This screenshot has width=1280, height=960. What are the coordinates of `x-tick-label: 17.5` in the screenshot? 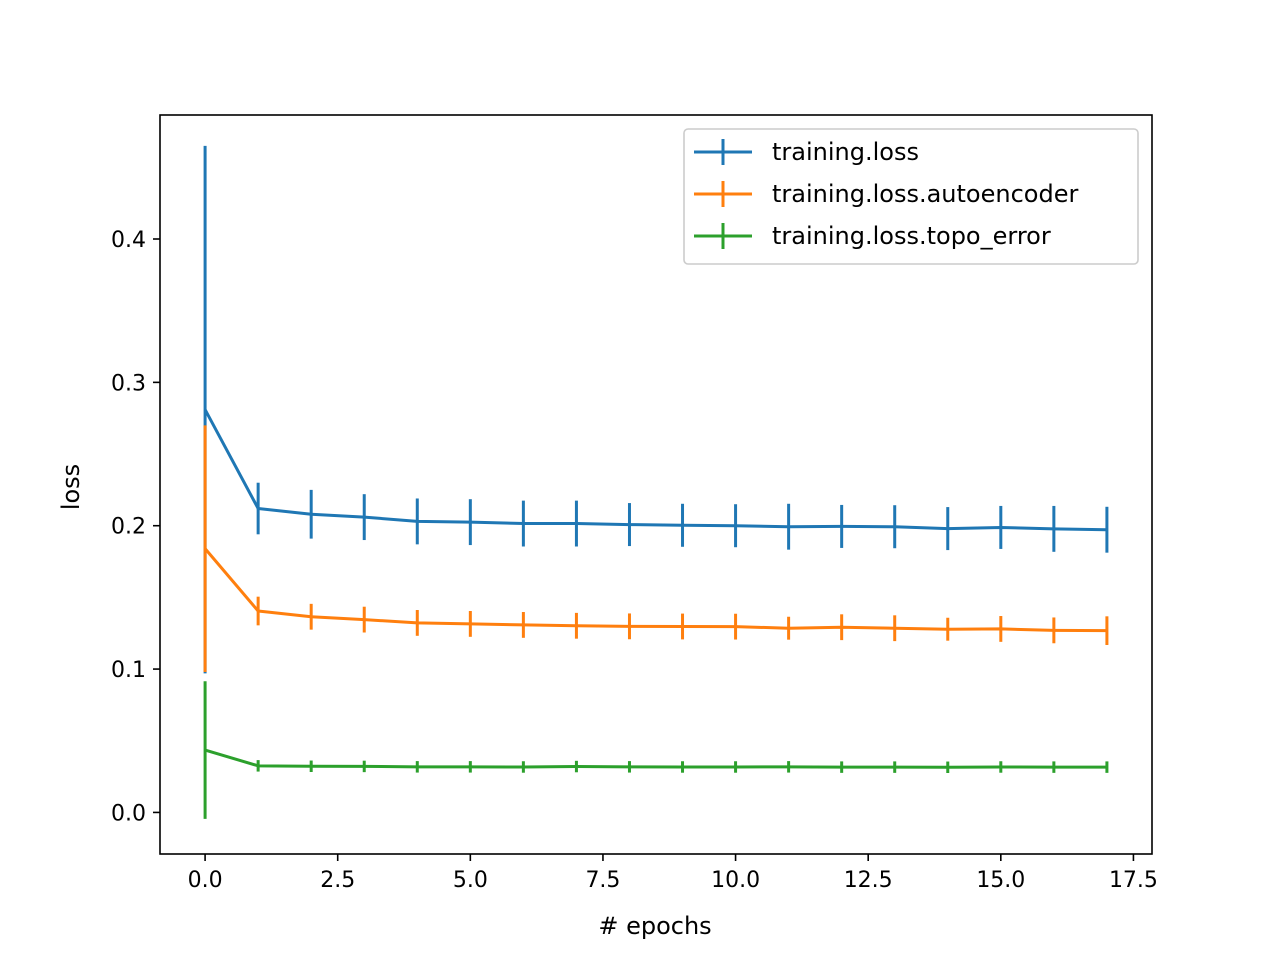 It's located at (1133, 880).